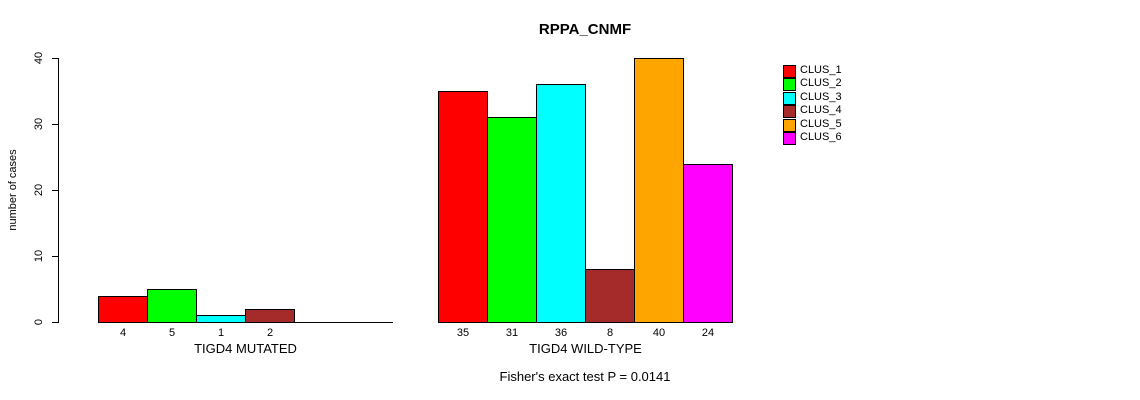 This screenshot has width=1140, height=400. I want to click on bar-value-label: 31, so click(512, 333).